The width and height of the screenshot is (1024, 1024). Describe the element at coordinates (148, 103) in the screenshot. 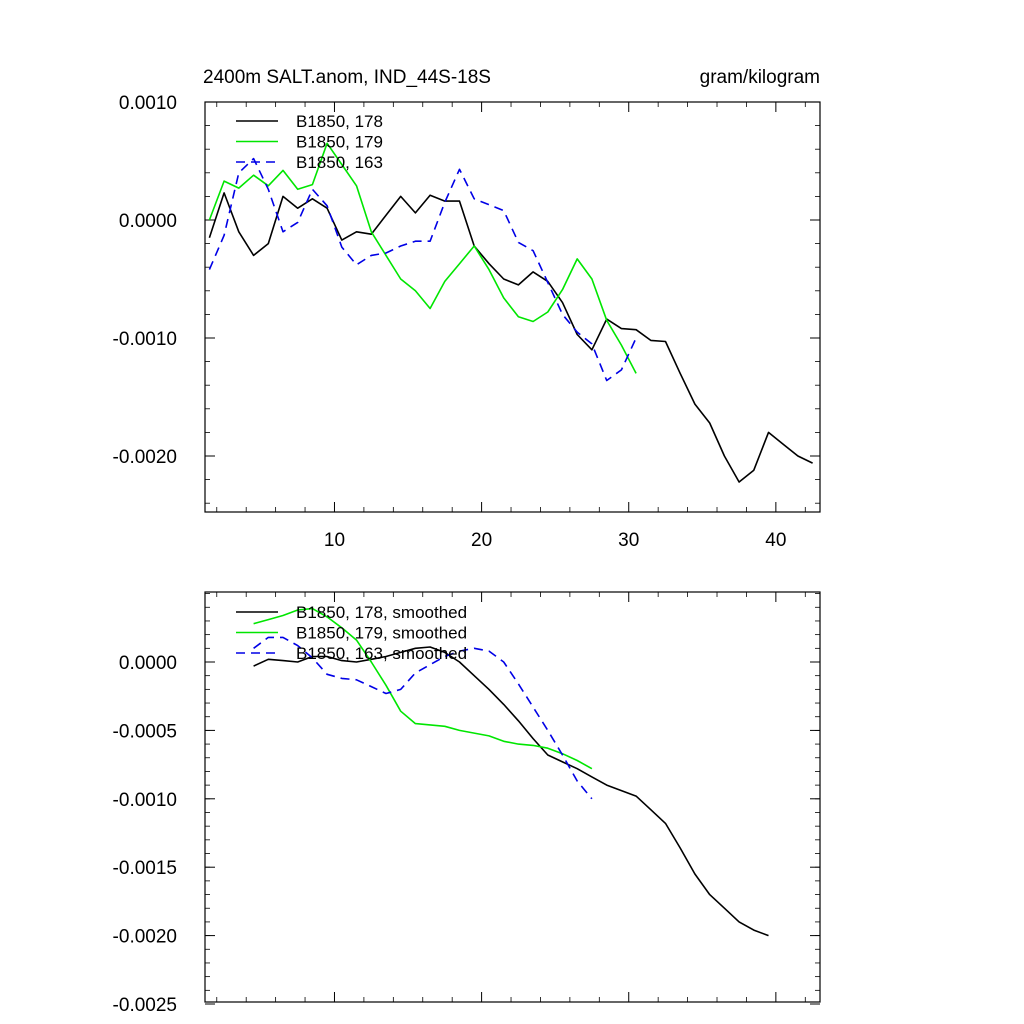

I see `y-tick-label: 0.0010` at that location.